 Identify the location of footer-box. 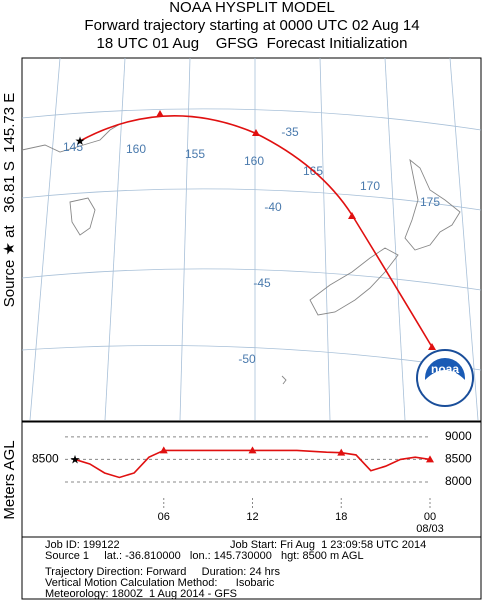
(251, 568).